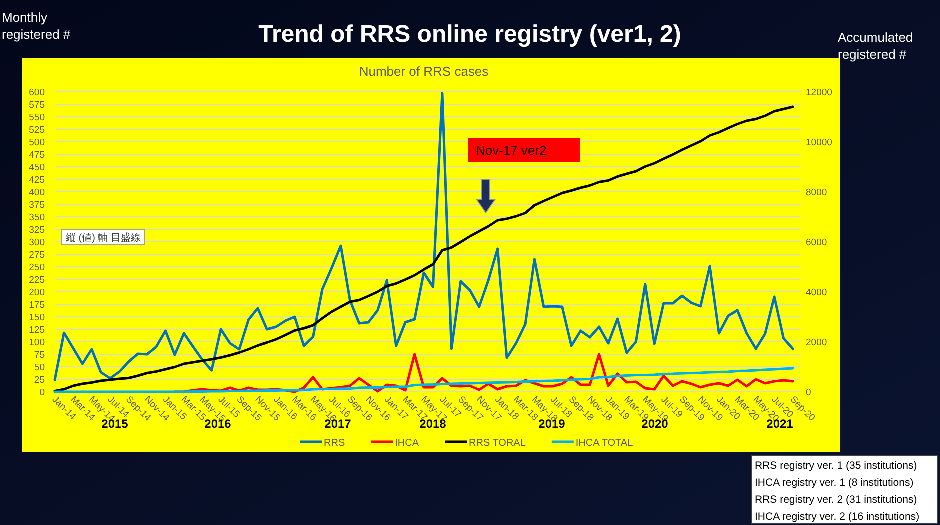 This screenshot has height=525, width=940. I want to click on legend-label: RRS TORAL, so click(497, 443).